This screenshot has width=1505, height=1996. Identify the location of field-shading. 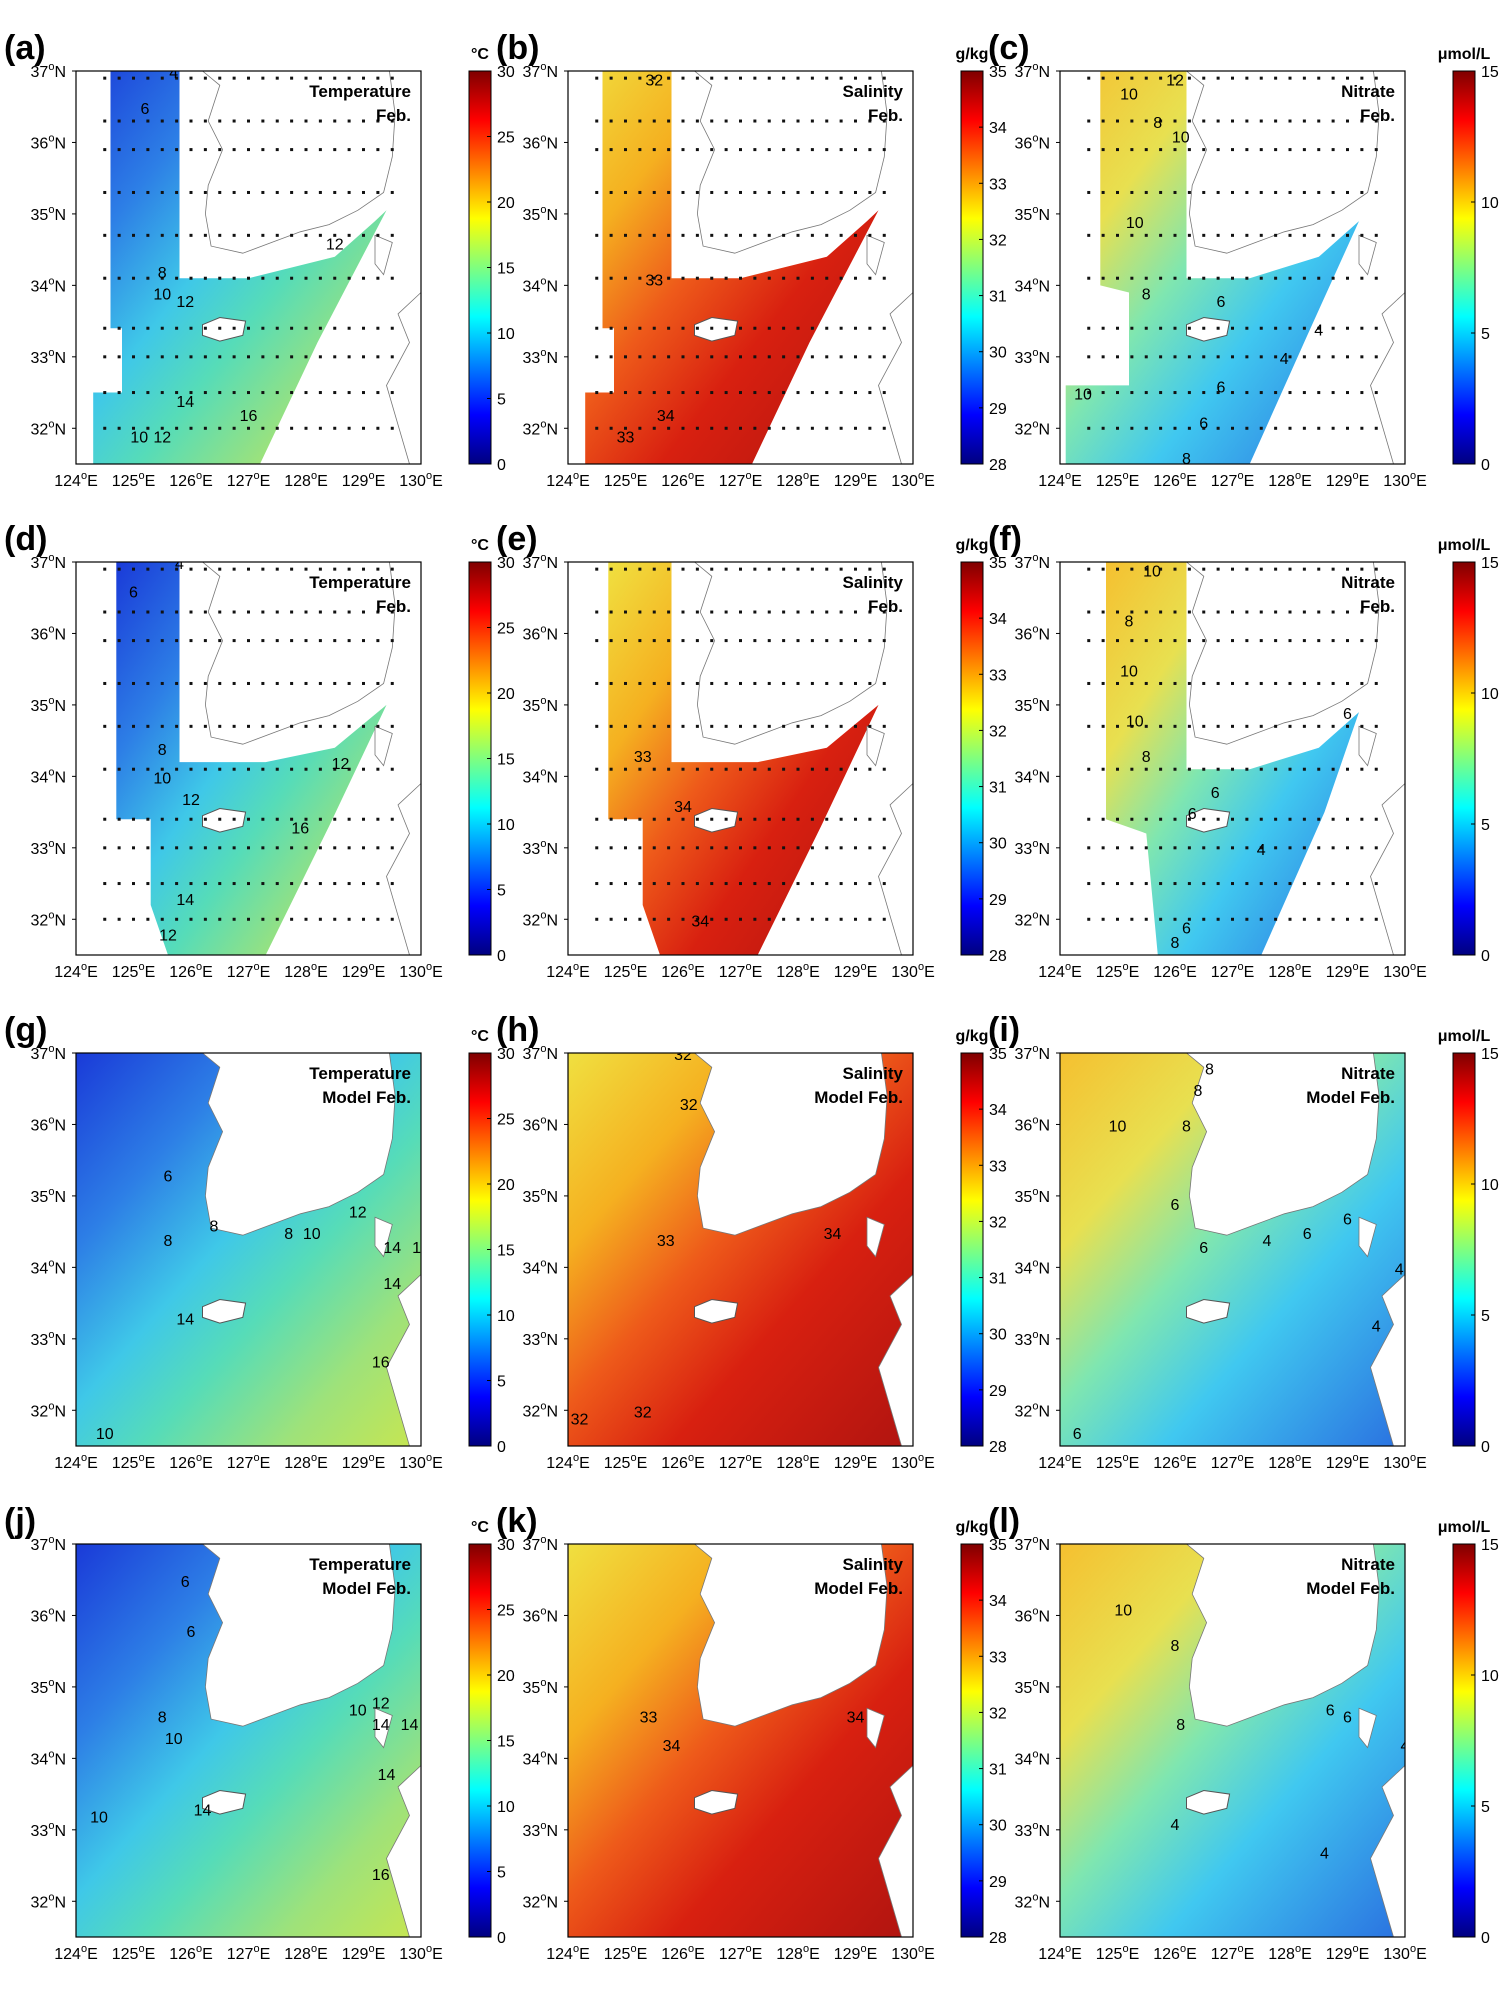
(251, 758).